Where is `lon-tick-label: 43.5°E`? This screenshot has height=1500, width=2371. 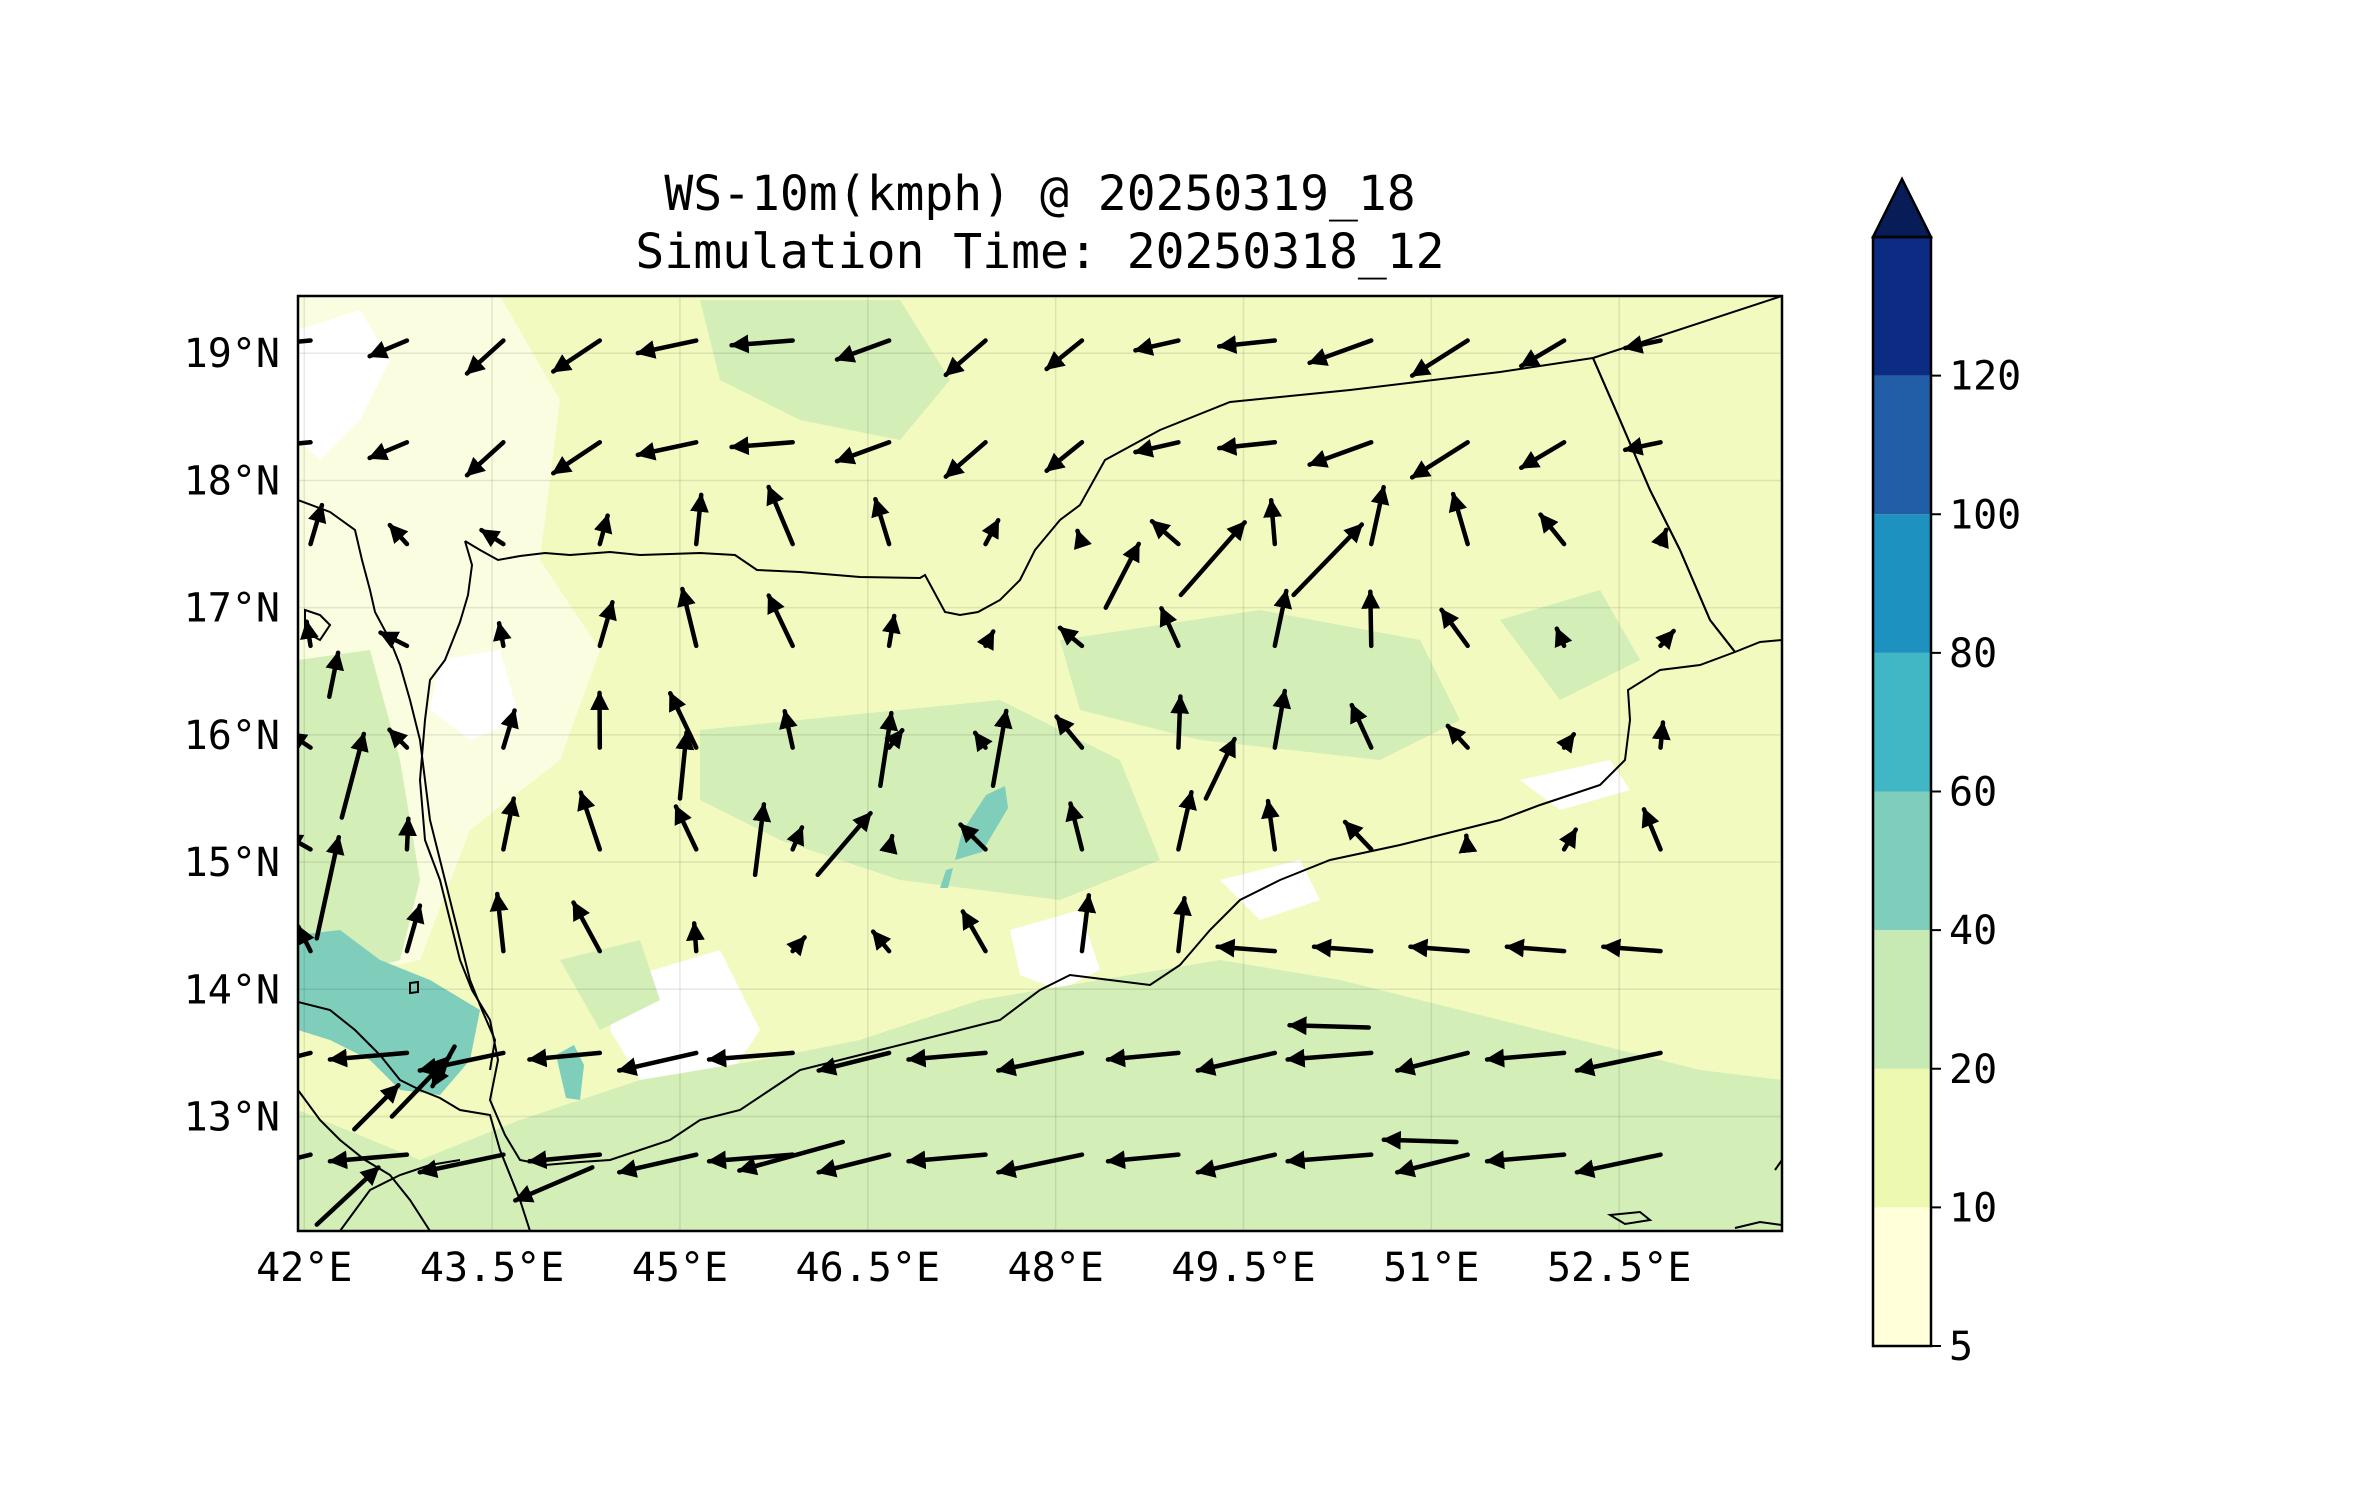 lon-tick-label: 43.5°E is located at coordinates (492, 1268).